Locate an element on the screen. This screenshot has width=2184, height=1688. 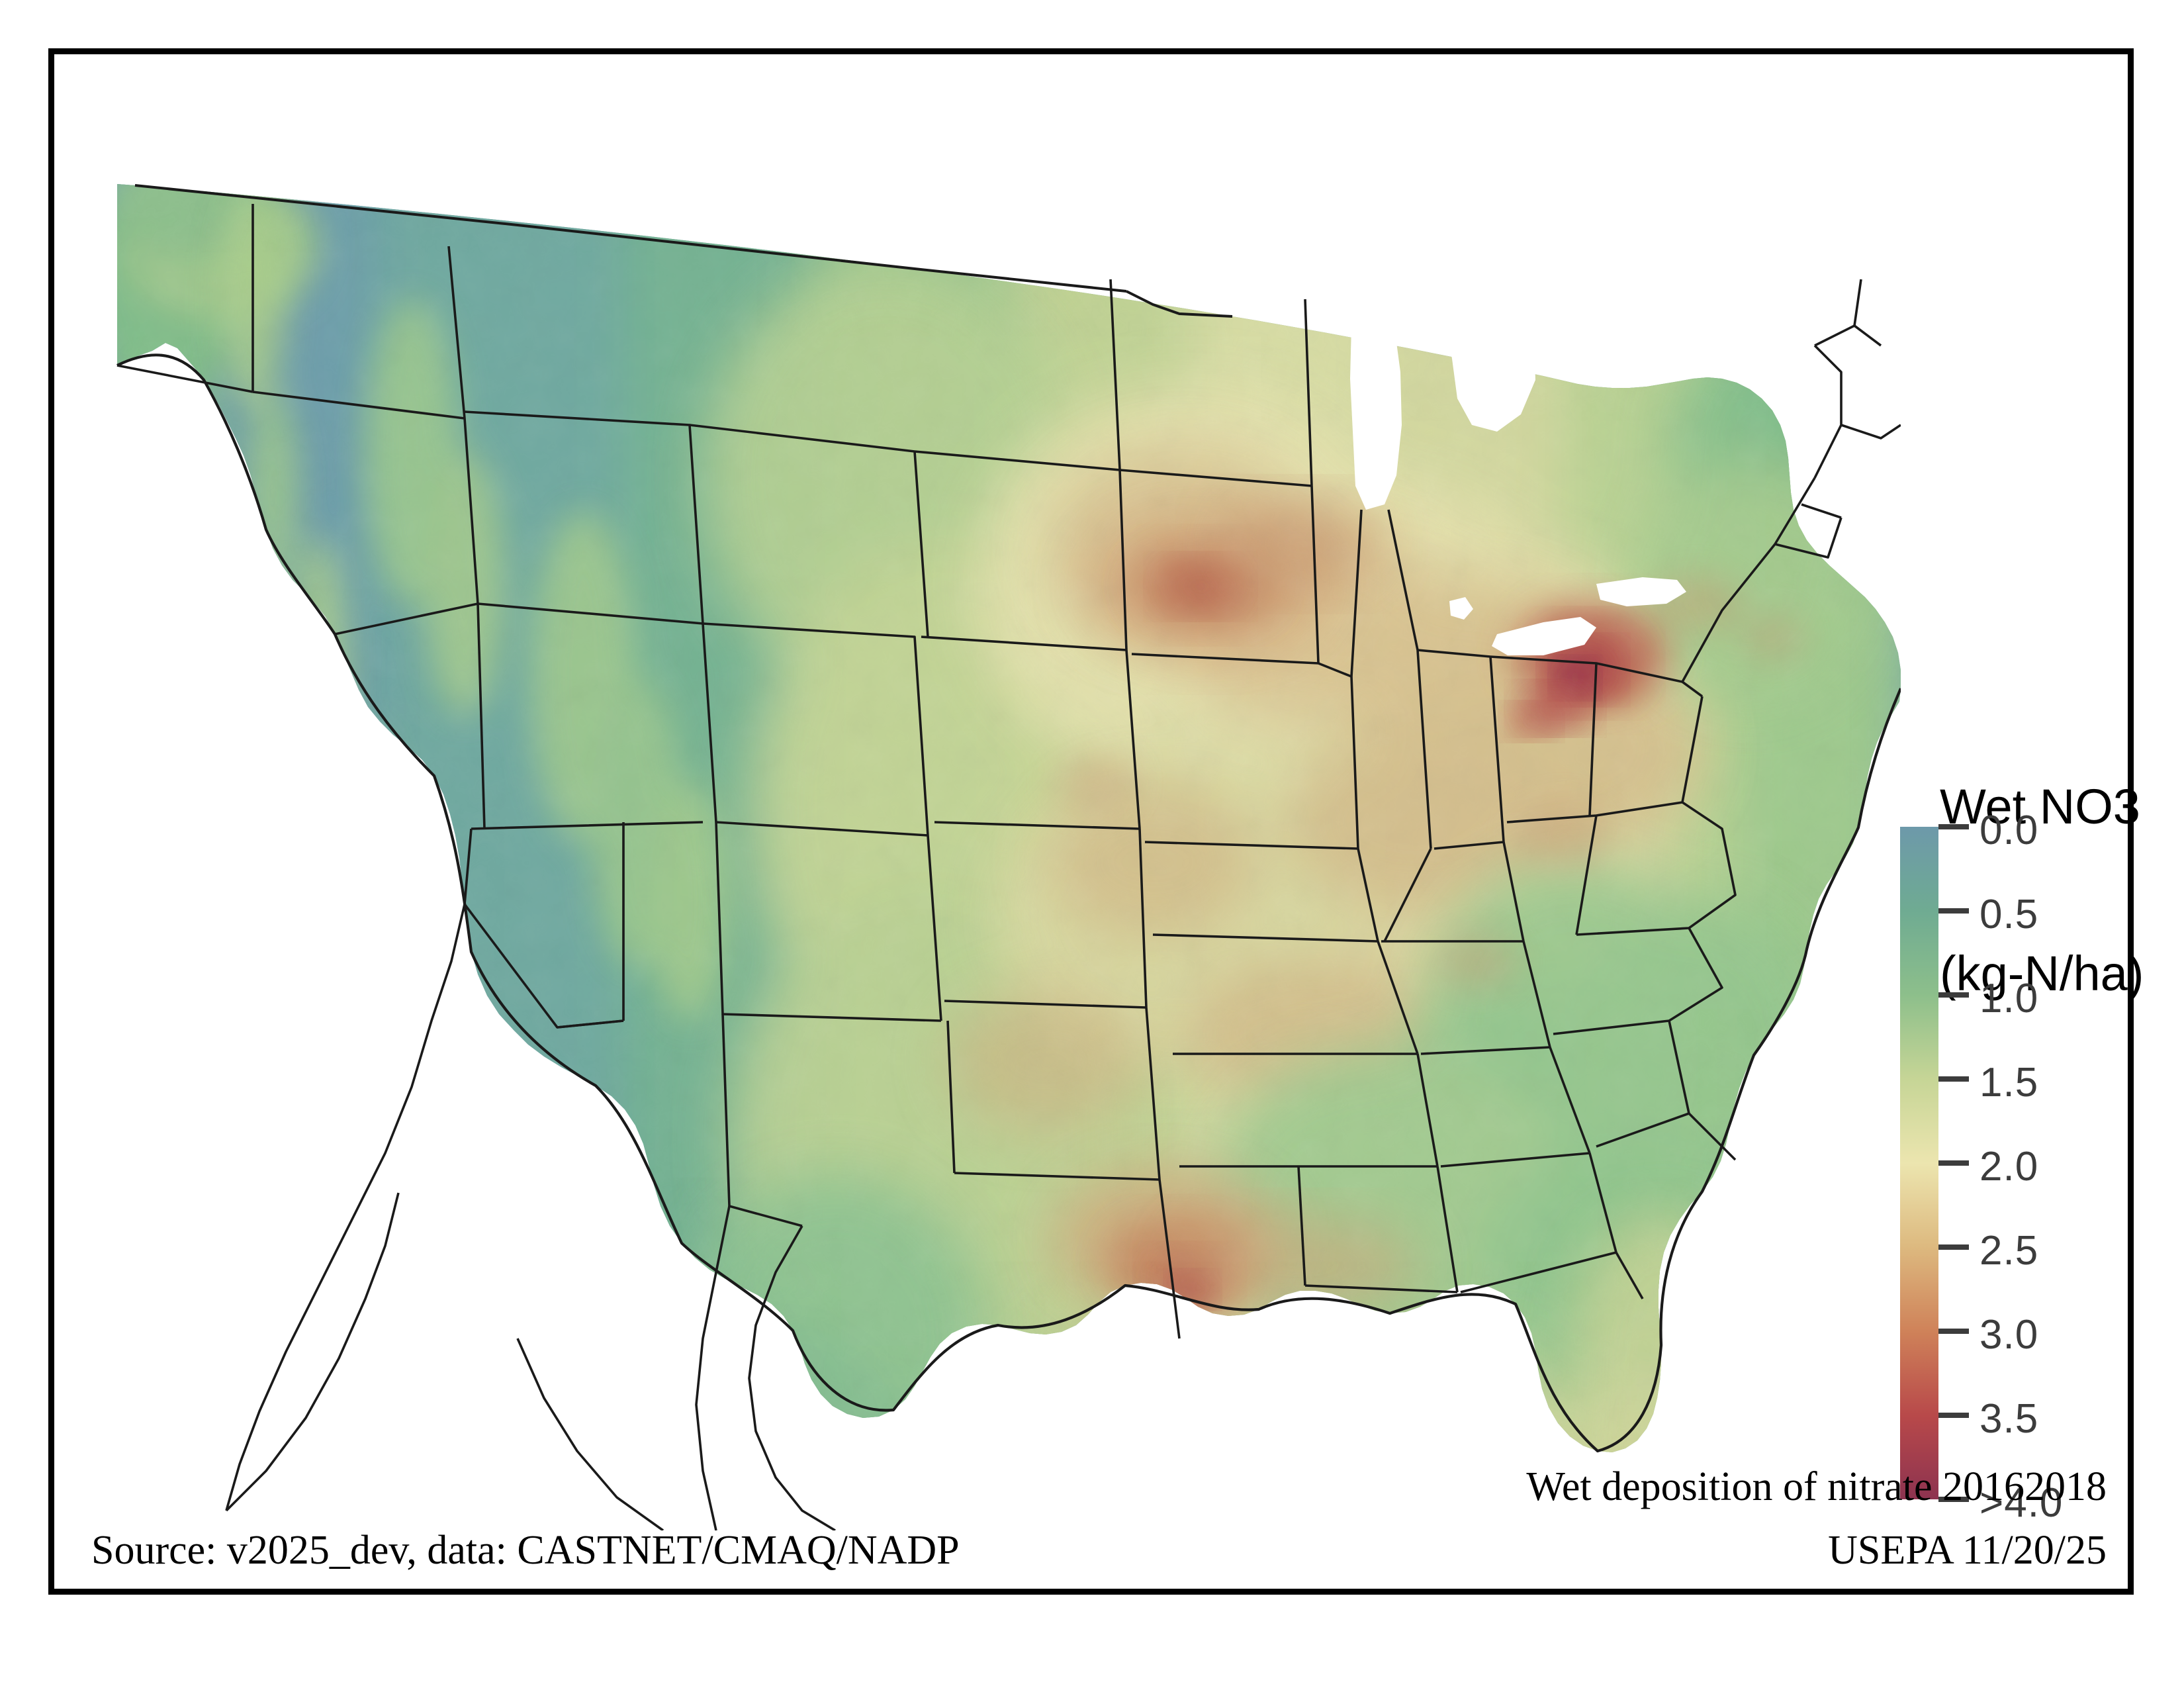
colorbar-tick-label: 1.5 is located at coordinates (2009, 1082).